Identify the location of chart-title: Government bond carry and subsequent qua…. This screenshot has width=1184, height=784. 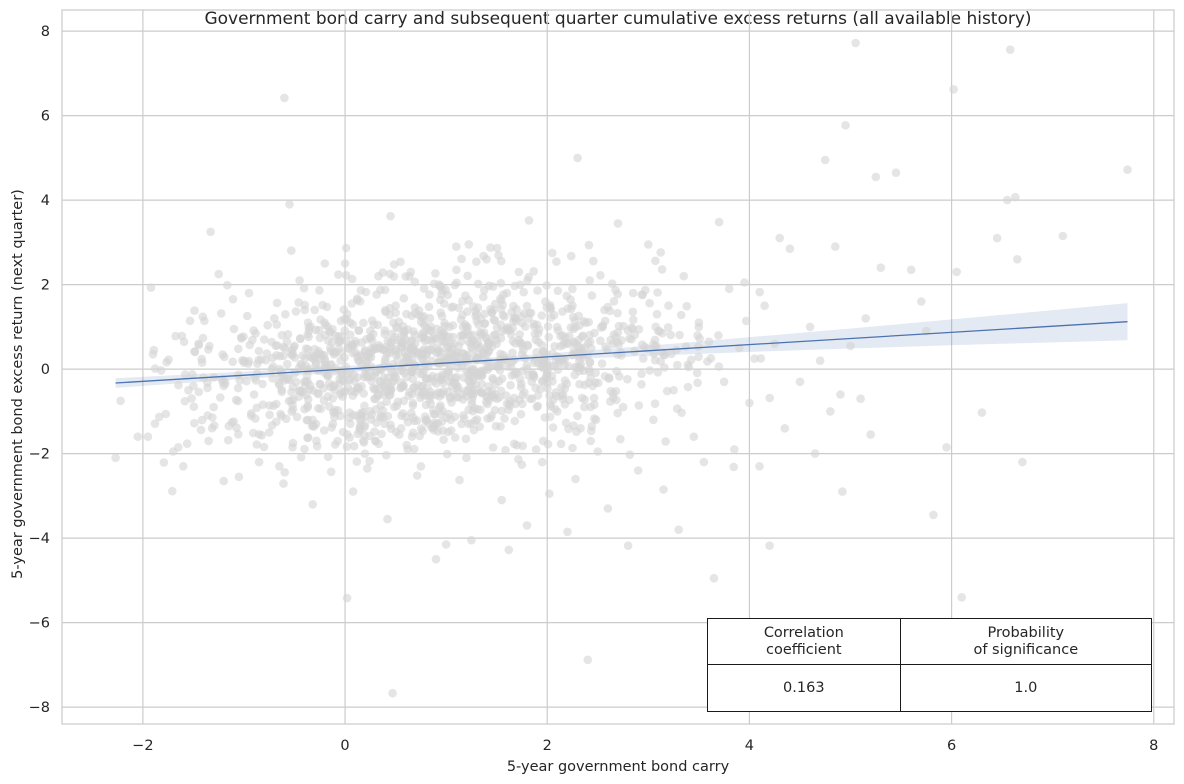
(617, 19).